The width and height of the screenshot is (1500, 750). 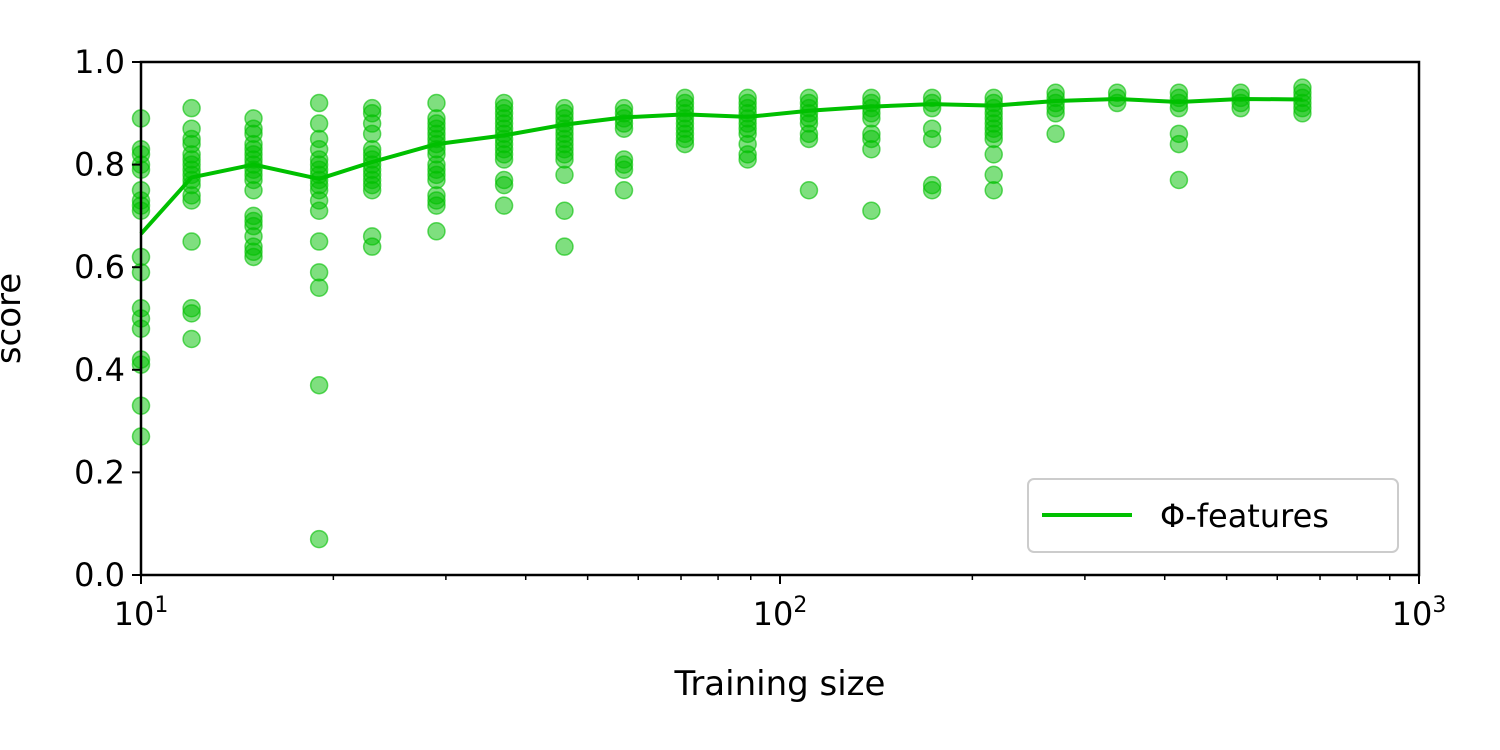 What do you see at coordinates (99, 370) in the screenshot?
I see `y-tick-label: 0.4` at bounding box center [99, 370].